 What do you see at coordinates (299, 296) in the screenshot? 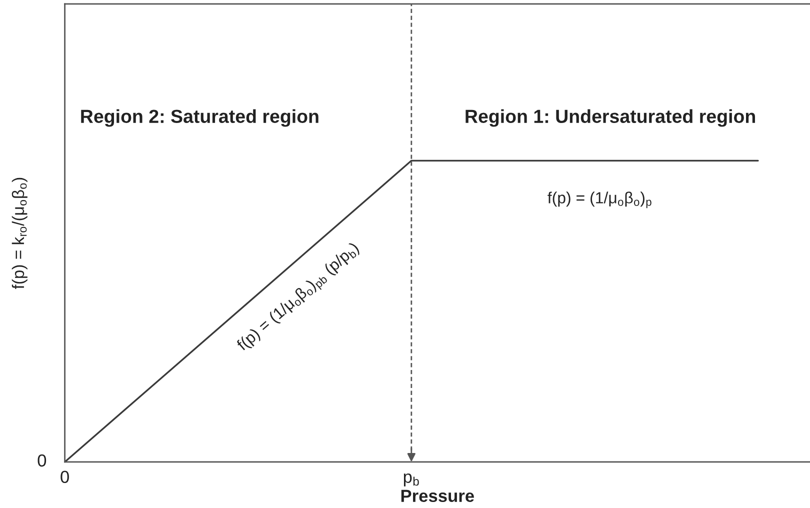
I see `text: f(p) = (1/μ$_{o}$β$_{o}$)$_{pb}$ (p/p$_{b}$)` at bounding box center [299, 296].